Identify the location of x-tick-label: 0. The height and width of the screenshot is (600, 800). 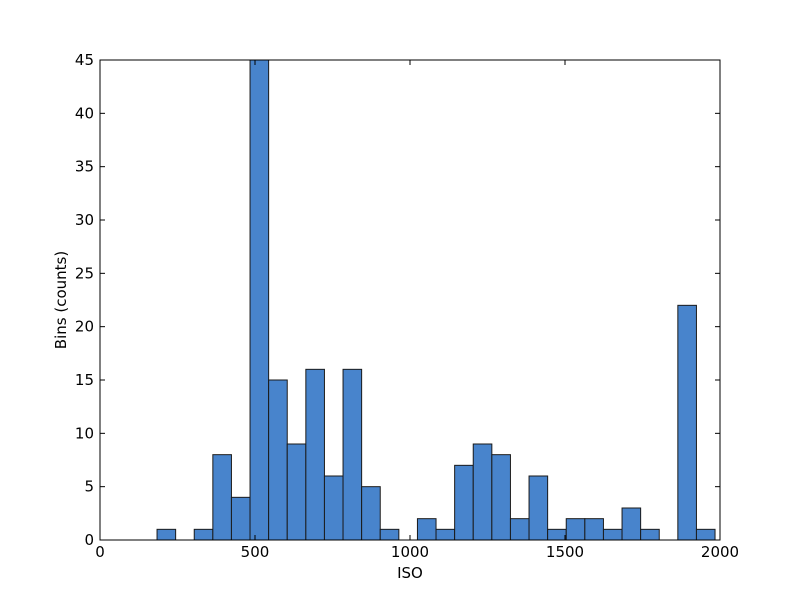
(100, 552).